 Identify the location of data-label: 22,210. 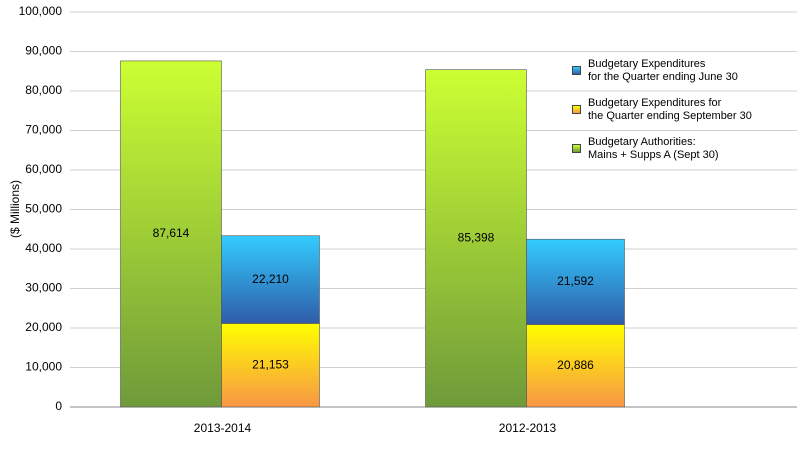
(270, 279).